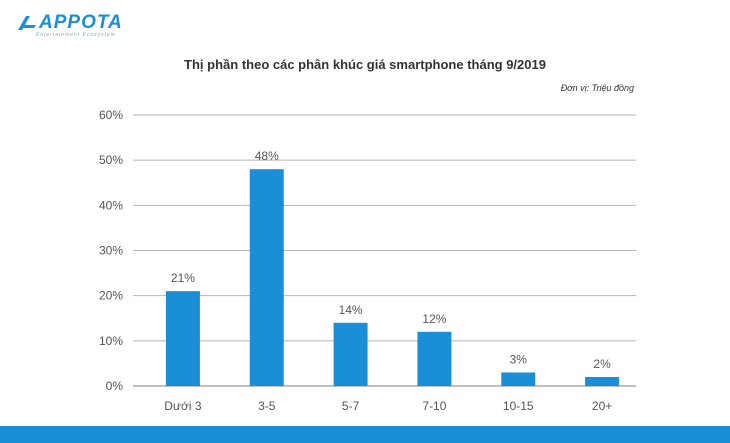 The height and width of the screenshot is (443, 730). I want to click on y-tick-label: 30%, so click(111, 251).